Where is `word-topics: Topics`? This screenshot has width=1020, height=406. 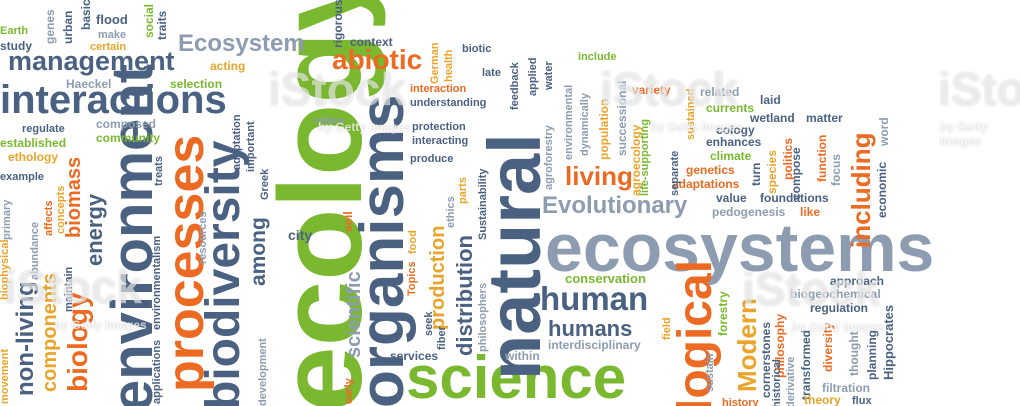
word-topics: Topics is located at coordinates (412, 278).